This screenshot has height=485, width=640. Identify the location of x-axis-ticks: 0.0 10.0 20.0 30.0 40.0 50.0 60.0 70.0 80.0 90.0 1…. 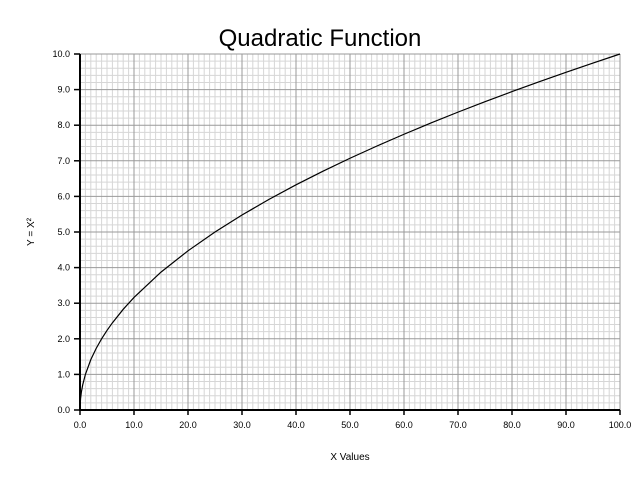
(353, 420).